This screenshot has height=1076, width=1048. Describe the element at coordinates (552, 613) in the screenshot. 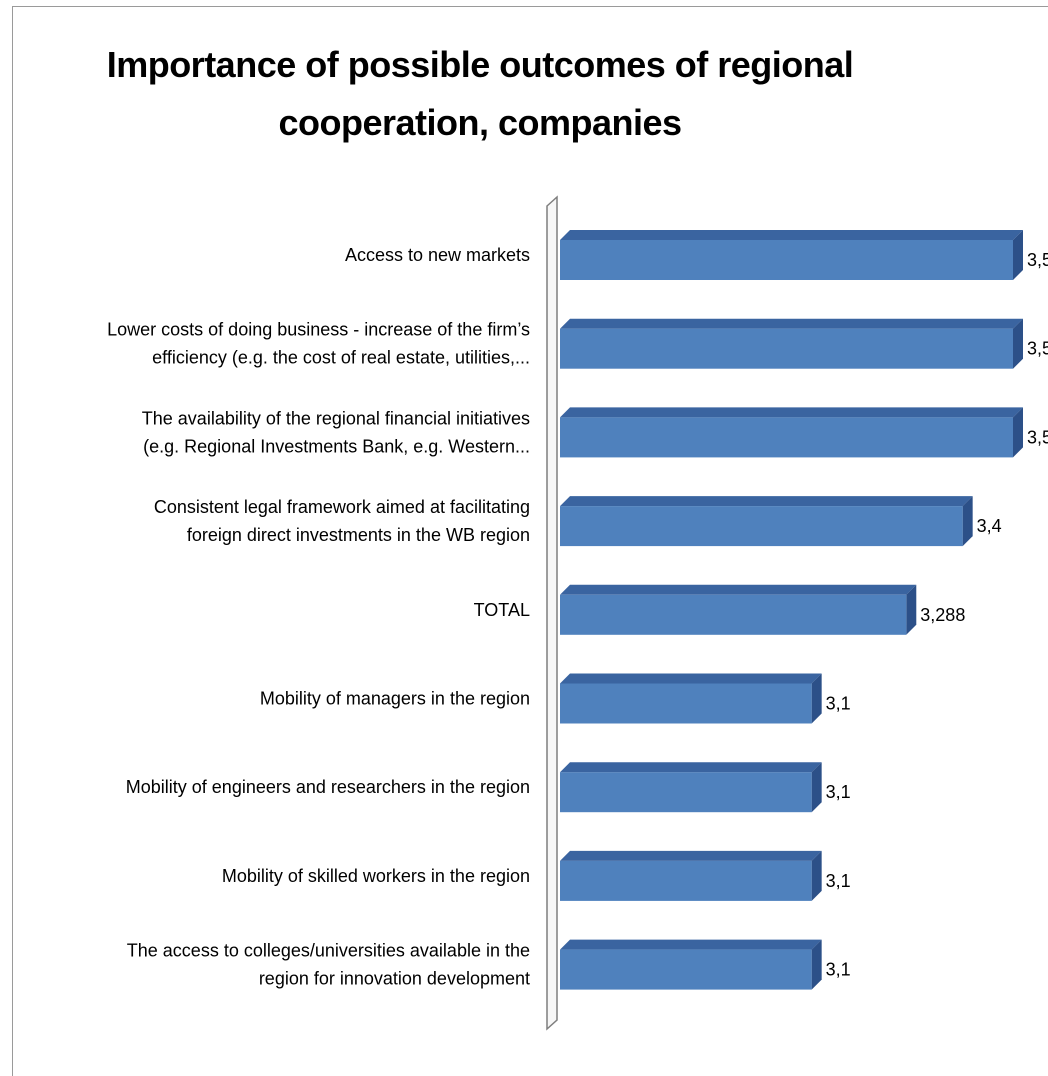

I see `axis-wall` at that location.